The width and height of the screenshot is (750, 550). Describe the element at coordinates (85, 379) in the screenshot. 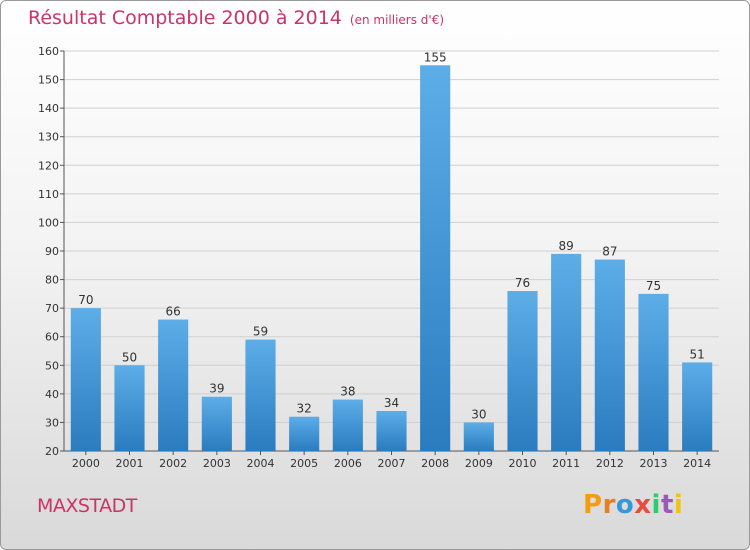

I see `bar-2000` at that location.